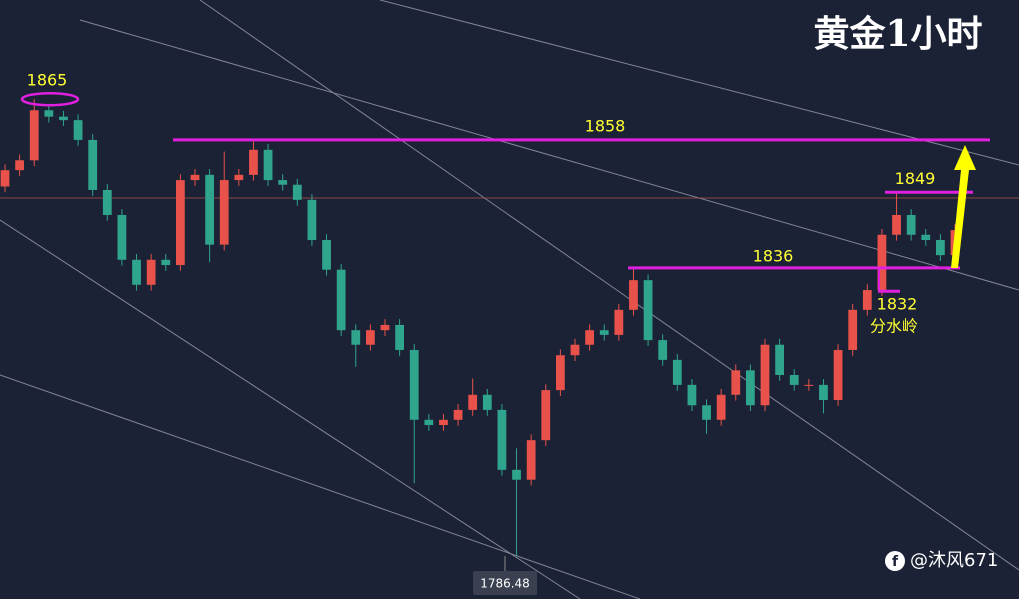 This screenshot has width=1019, height=599. What do you see at coordinates (897, 304) in the screenshot?
I see `level-label: 1832` at bounding box center [897, 304].